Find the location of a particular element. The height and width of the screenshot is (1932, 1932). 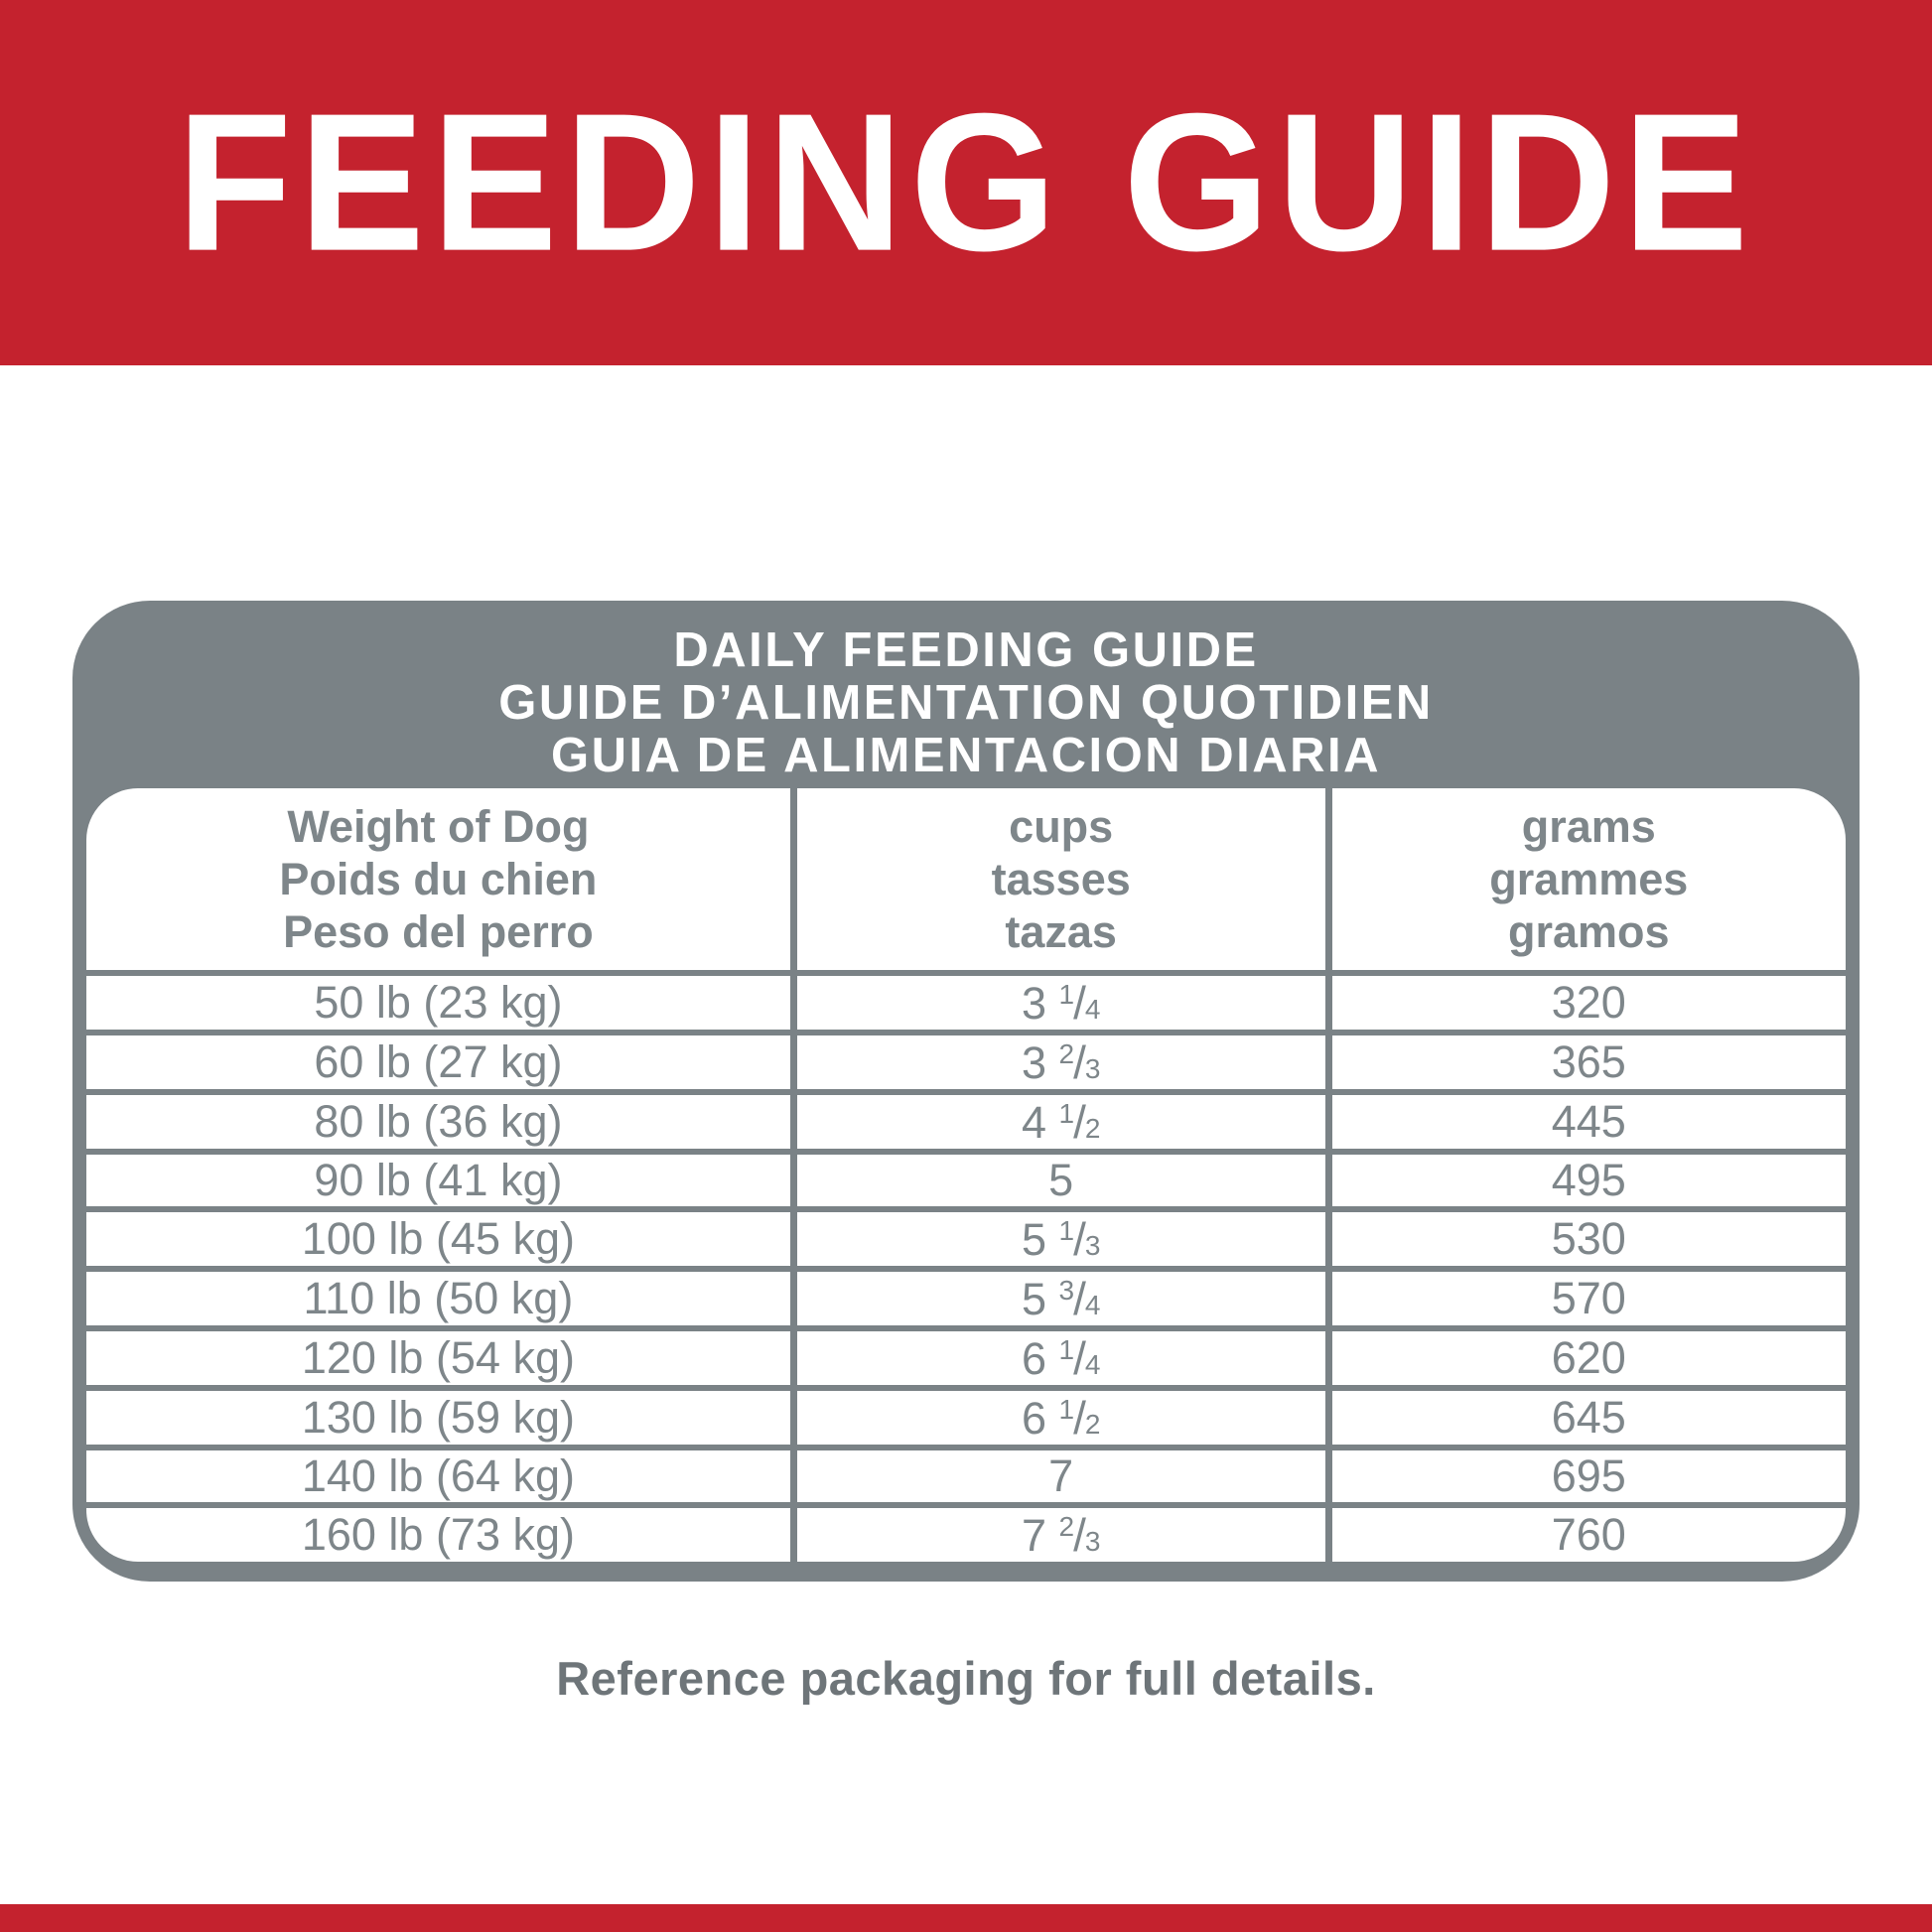

column-header-grams: grams grammes gramos is located at coordinates (1585, 881).